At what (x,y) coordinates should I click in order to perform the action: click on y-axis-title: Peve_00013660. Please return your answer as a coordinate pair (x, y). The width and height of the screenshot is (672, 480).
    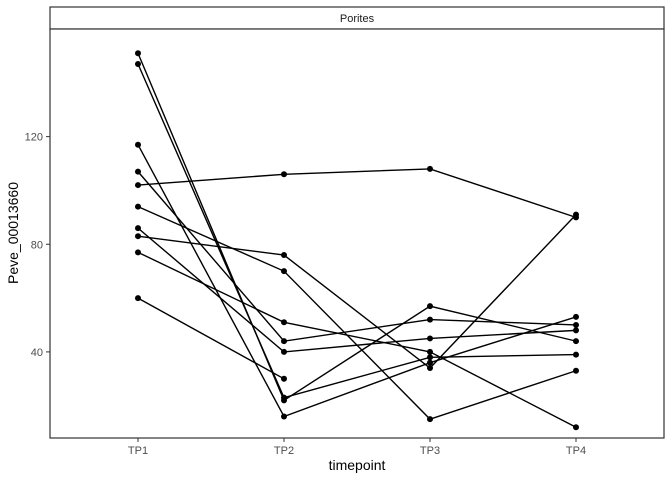
    Looking at the image, I should click on (13, 233).